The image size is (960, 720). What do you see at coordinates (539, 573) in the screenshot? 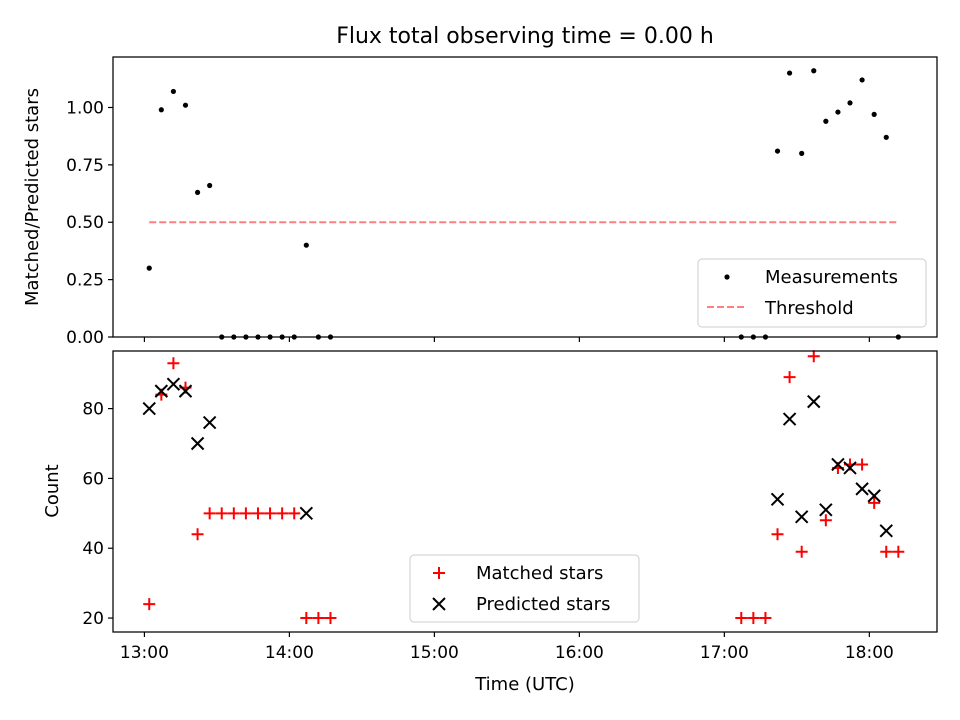
I see `legend-matched-label: Matched stars` at bounding box center [539, 573].